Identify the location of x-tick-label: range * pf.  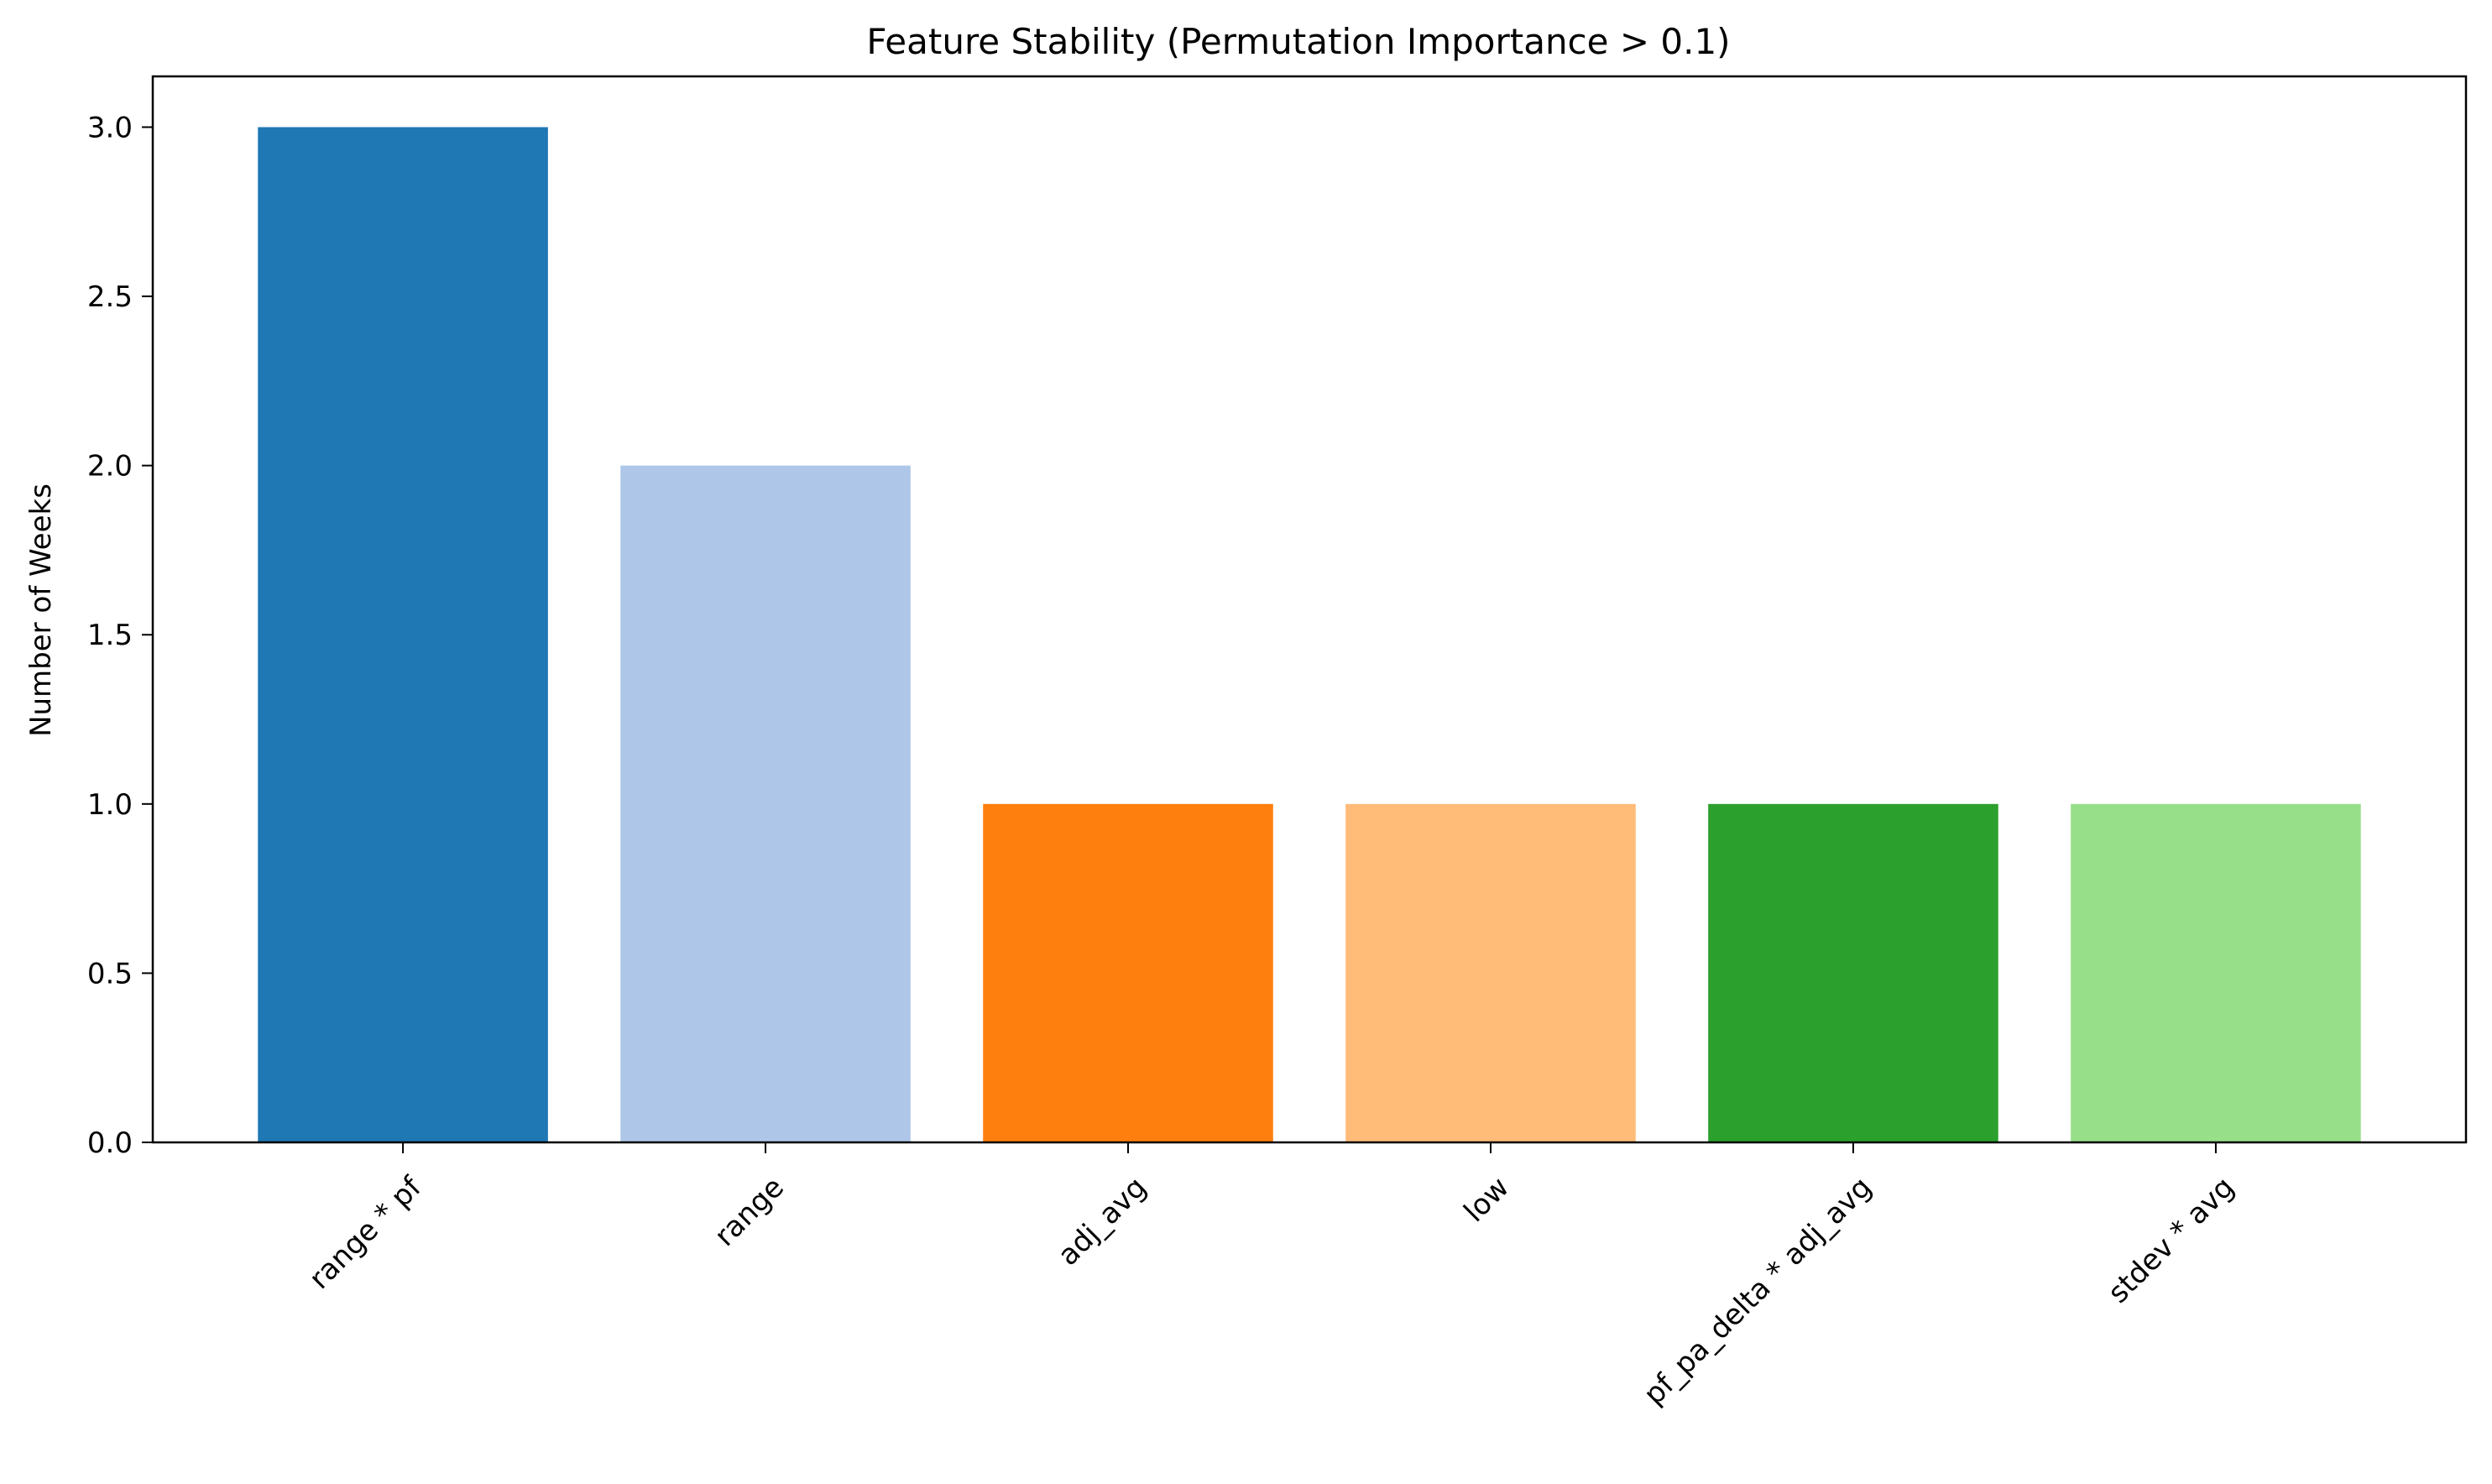
(366, 1233).